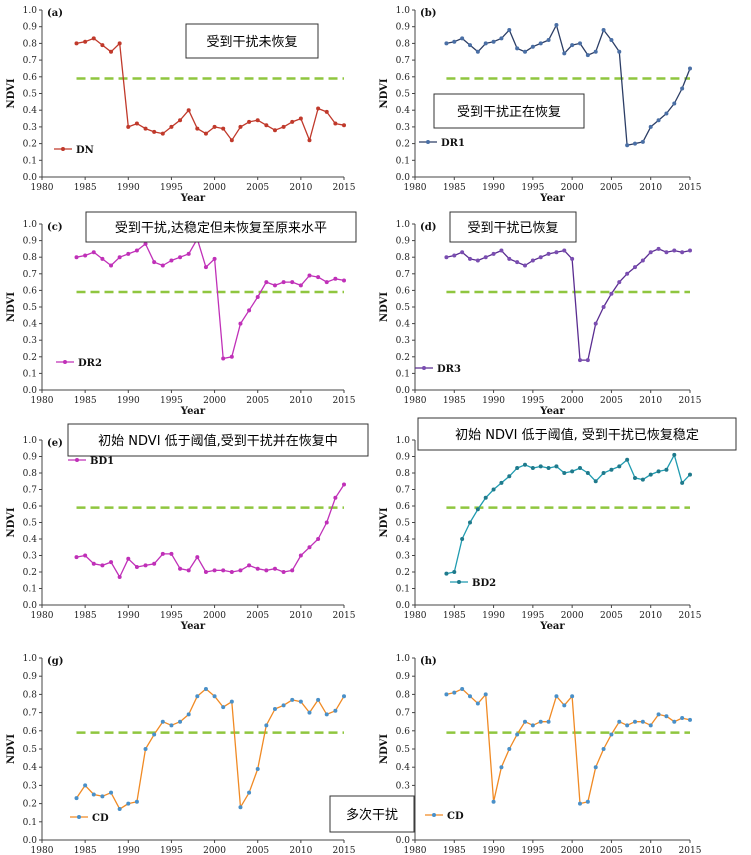 The width and height of the screenshot is (751, 855). I want to click on y-tick-label: 0.0, so click(30, 841).